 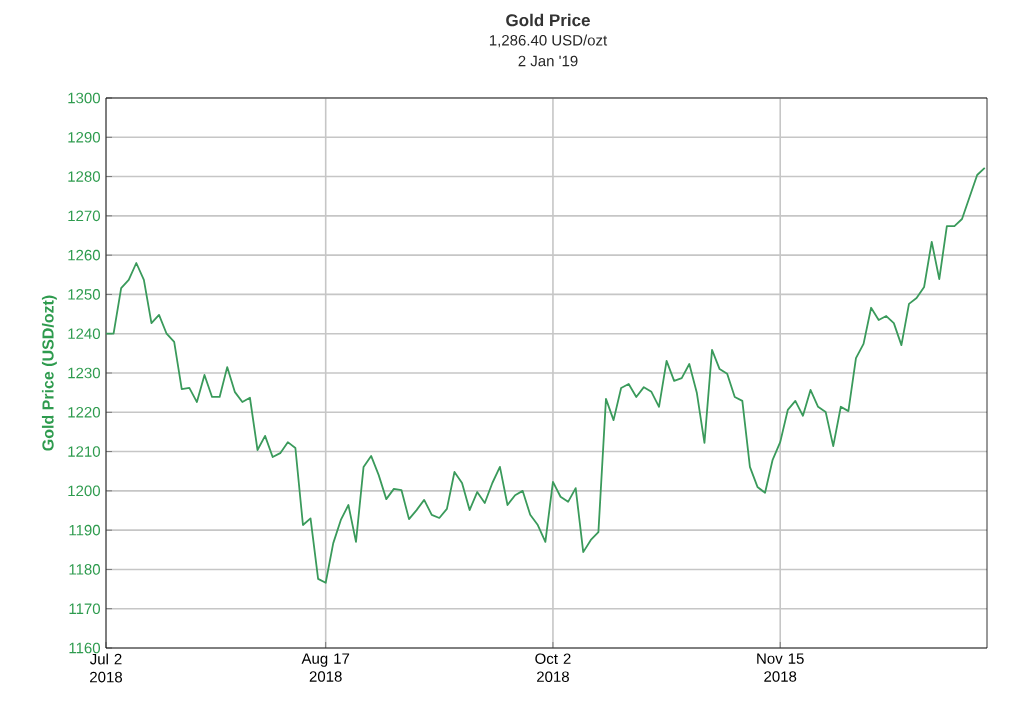 I want to click on x-tick-label: Aug 17 2018, so click(x=325, y=667).